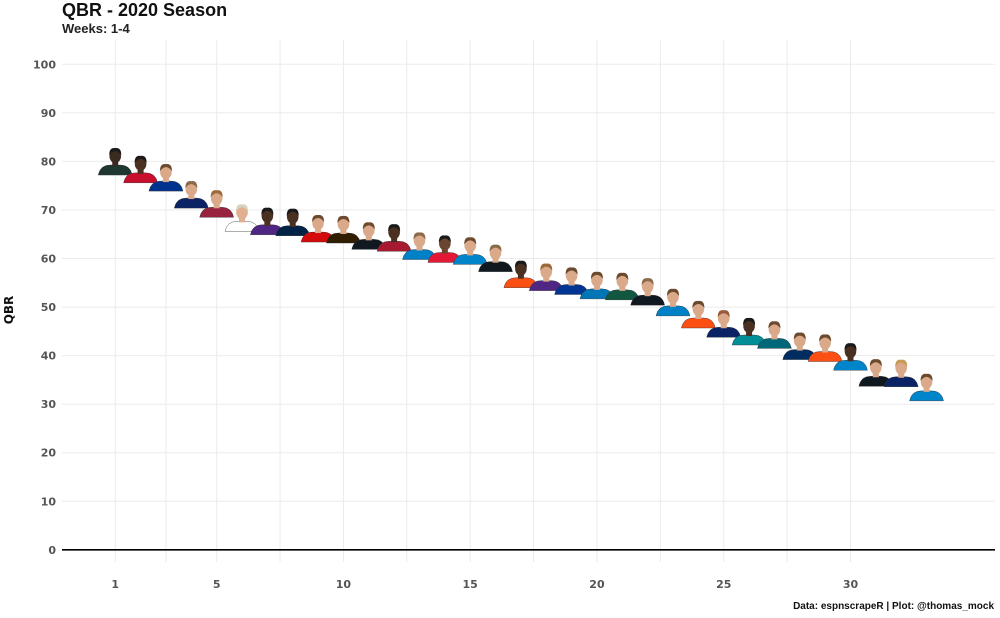  I want to click on x-tick-label: 25, so click(723, 584).